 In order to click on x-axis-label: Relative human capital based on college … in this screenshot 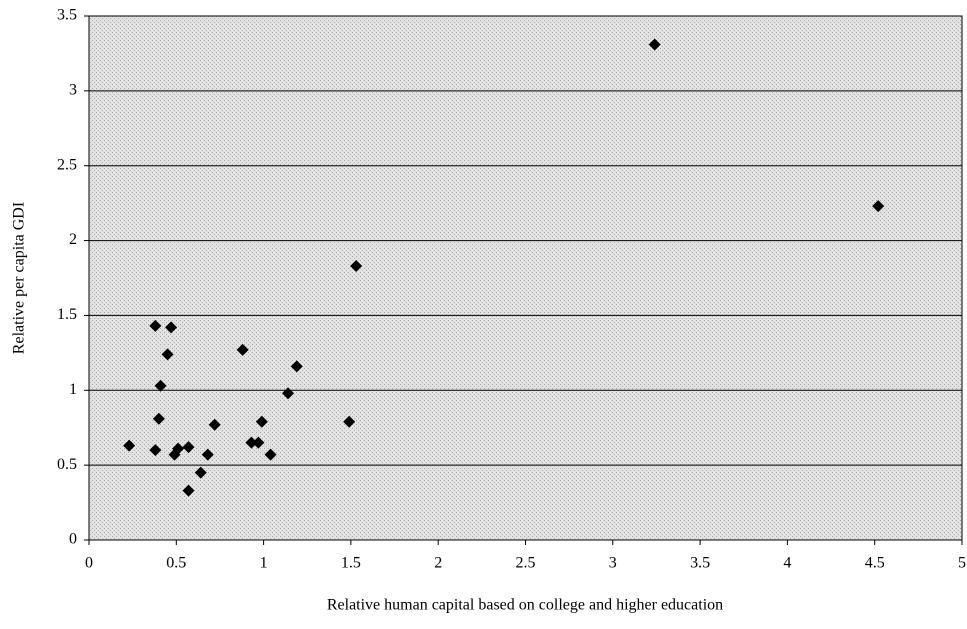, I will do `click(525, 605)`.